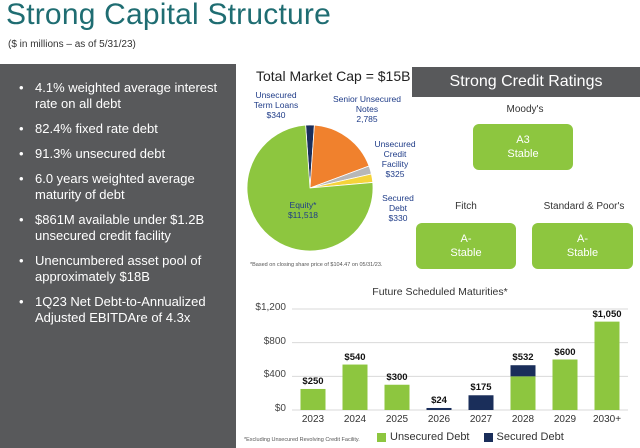 Image resolution: width=640 pixels, height=448 pixels. What do you see at coordinates (481, 388) in the screenshot?
I see `bar-value-label: $175` at bounding box center [481, 388].